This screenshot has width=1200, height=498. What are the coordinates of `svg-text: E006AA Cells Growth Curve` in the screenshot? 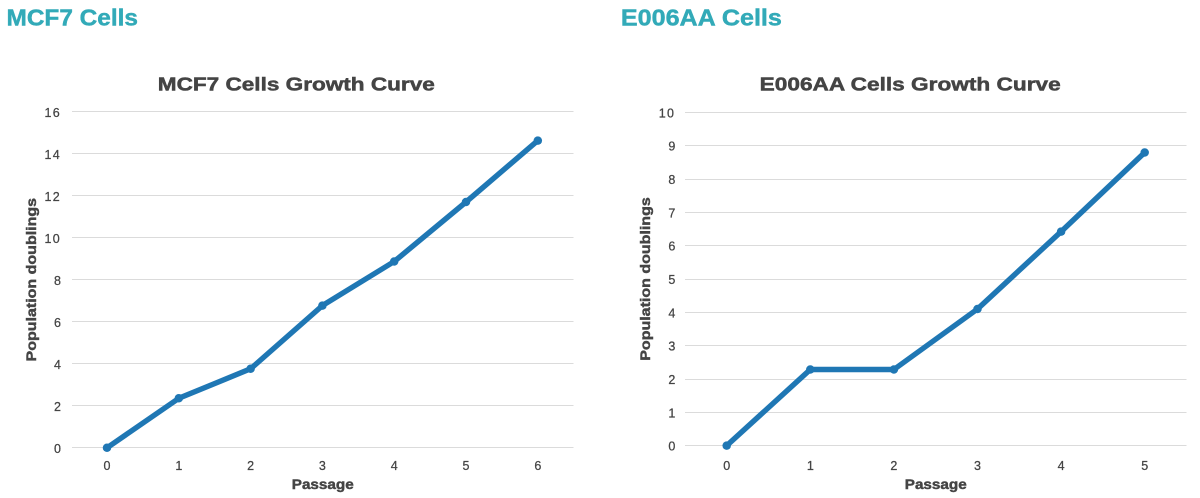 It's located at (910, 84).